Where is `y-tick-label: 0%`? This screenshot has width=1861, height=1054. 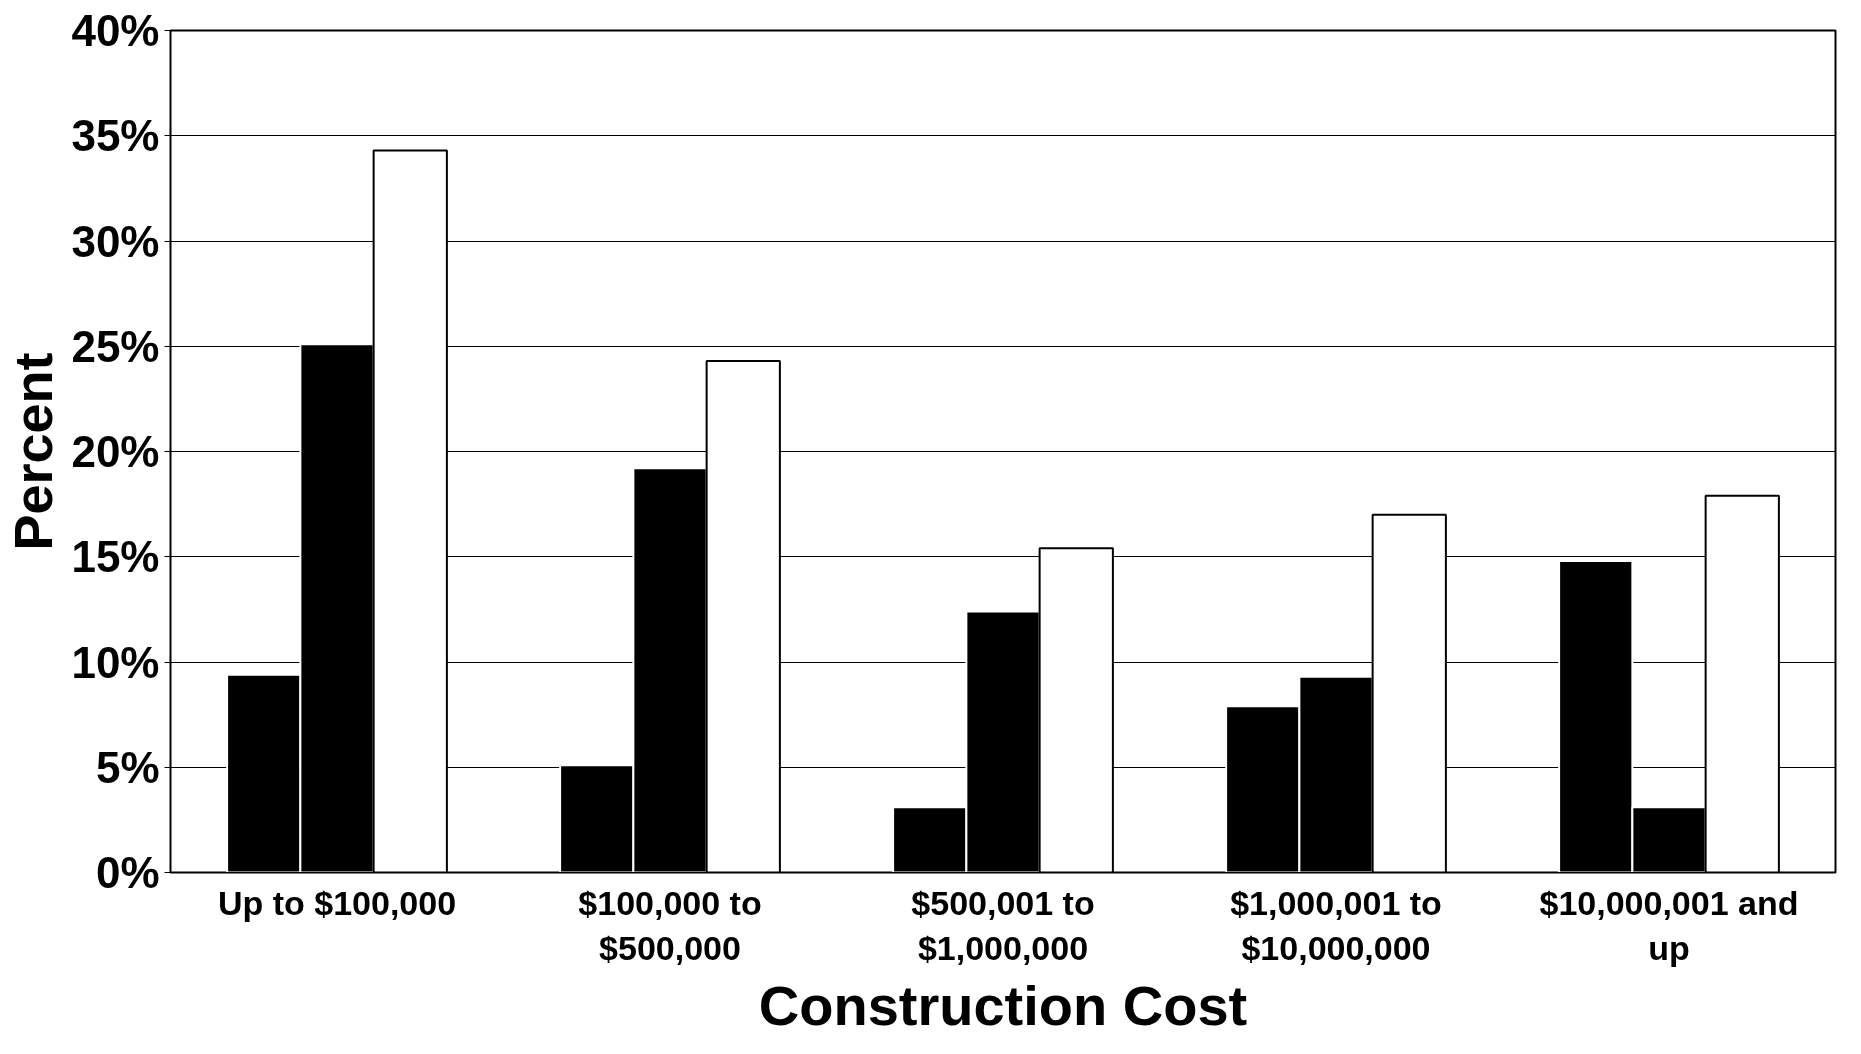
y-tick-label: 0% is located at coordinates (127, 872).